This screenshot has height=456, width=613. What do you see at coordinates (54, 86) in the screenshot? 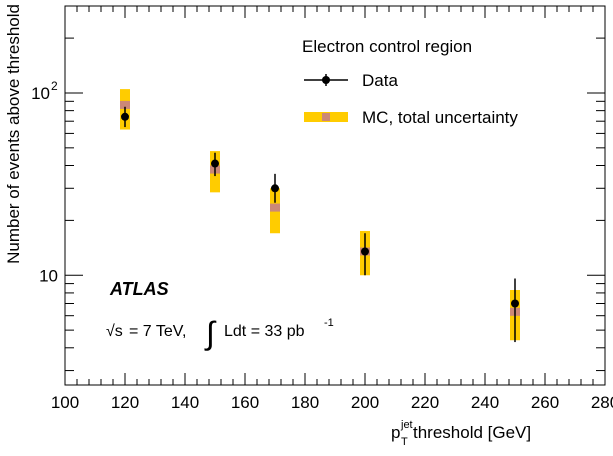
I see `y-tick-label-exponent: 2` at bounding box center [54, 86].